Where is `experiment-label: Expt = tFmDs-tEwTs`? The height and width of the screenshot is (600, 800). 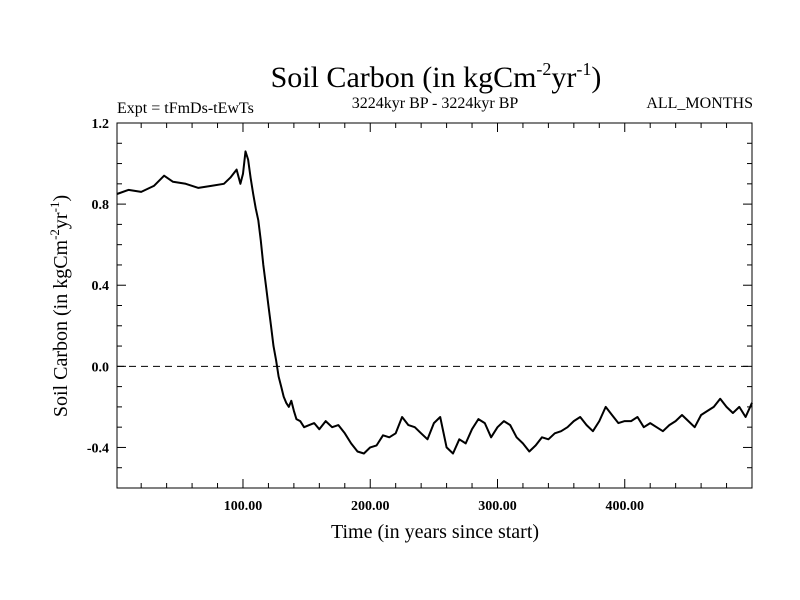 experiment-label: Expt = tFmDs-tEwTs is located at coordinates (185, 108).